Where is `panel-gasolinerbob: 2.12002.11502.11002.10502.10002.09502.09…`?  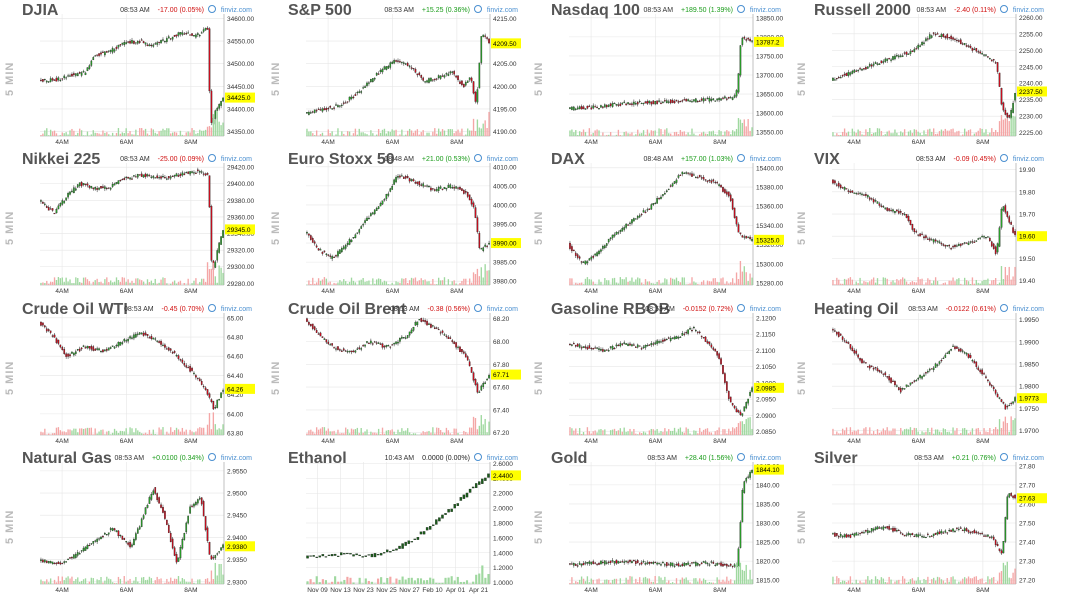
panel-gasolinerbob: 2.12002.11502.11002.10502.10002.09502.09… is located at coordinates (659, 373).